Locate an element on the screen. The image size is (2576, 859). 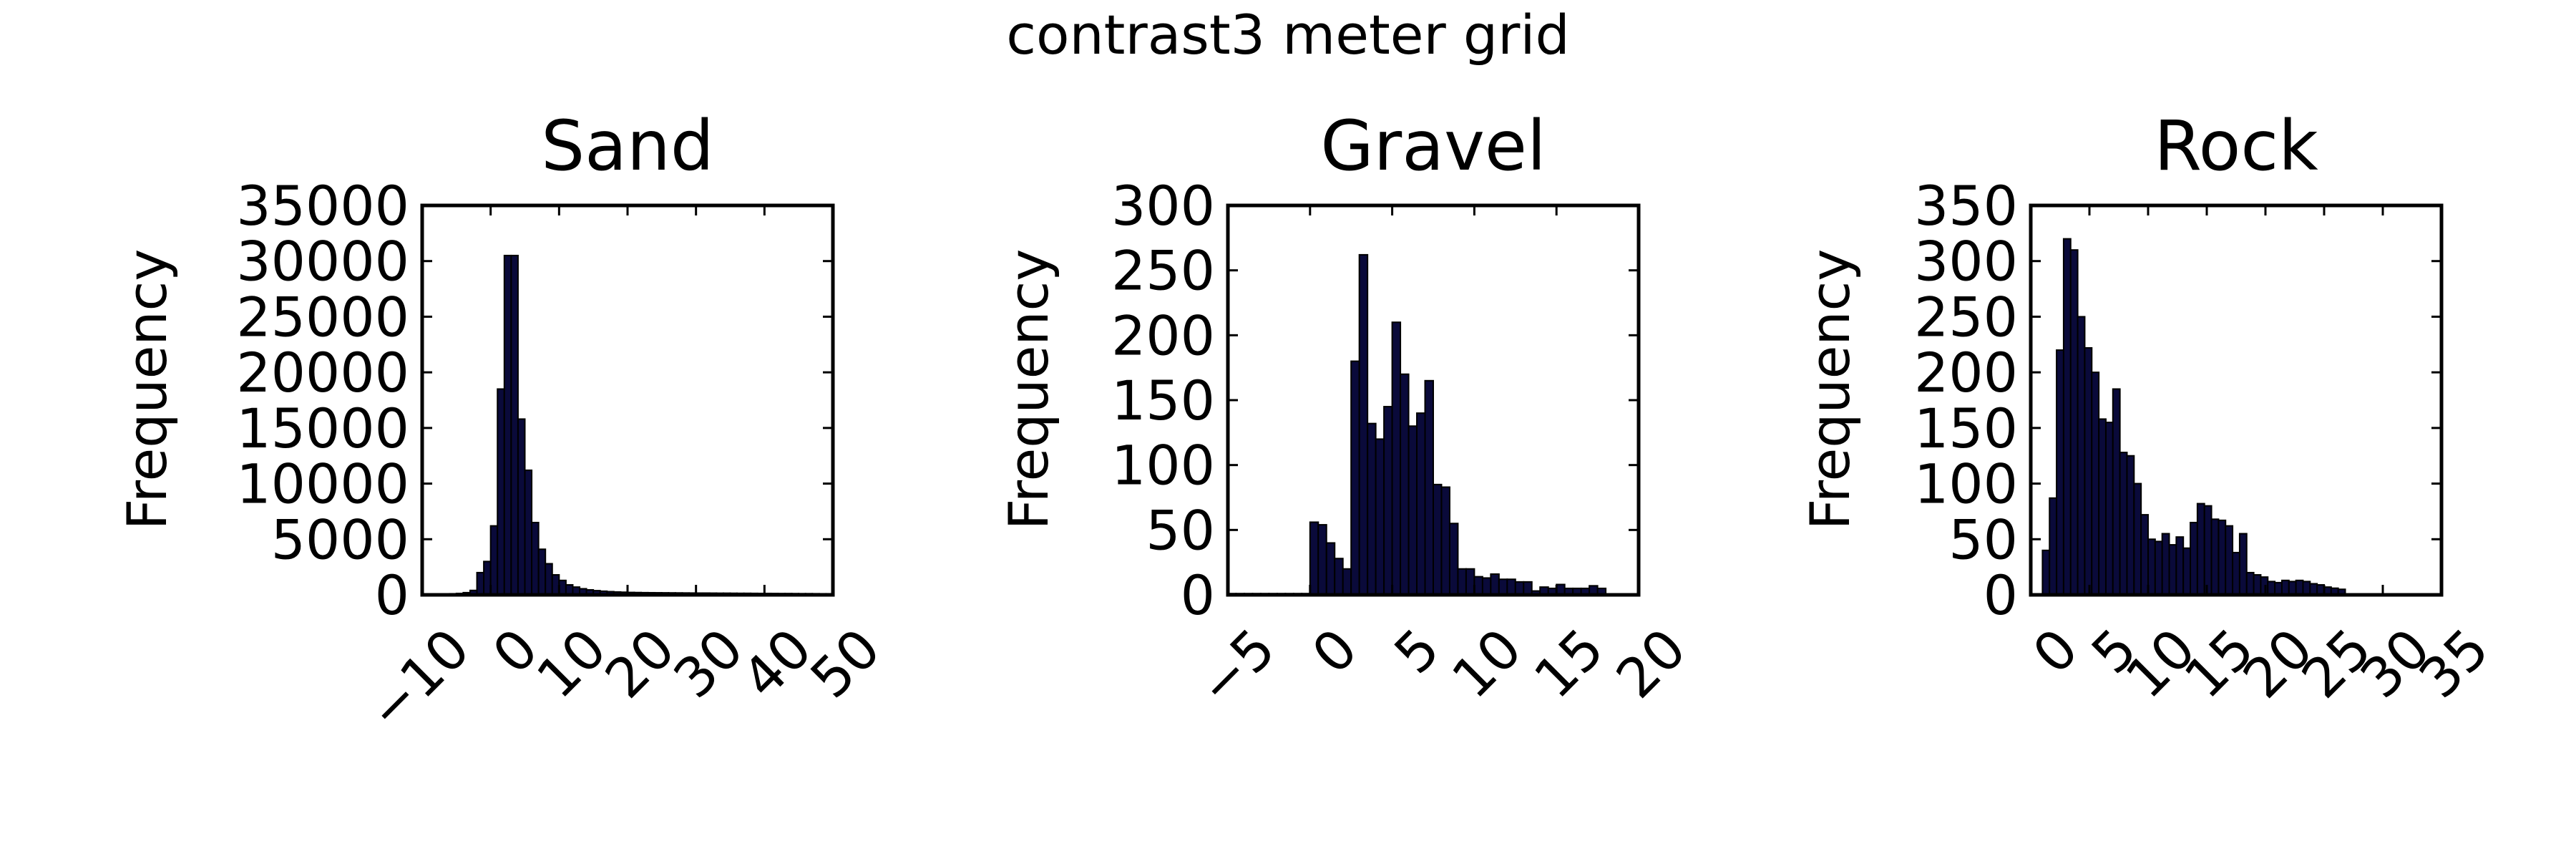
bars-rock is located at coordinates (2193, 417).